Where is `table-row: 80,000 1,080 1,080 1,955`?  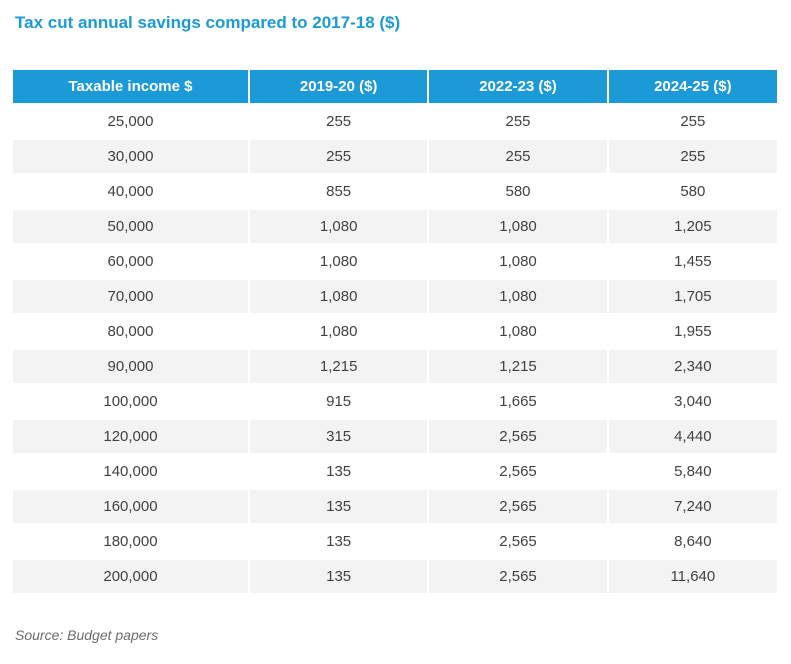
table-row: 80,000 1,080 1,080 1,955 is located at coordinates (395, 332).